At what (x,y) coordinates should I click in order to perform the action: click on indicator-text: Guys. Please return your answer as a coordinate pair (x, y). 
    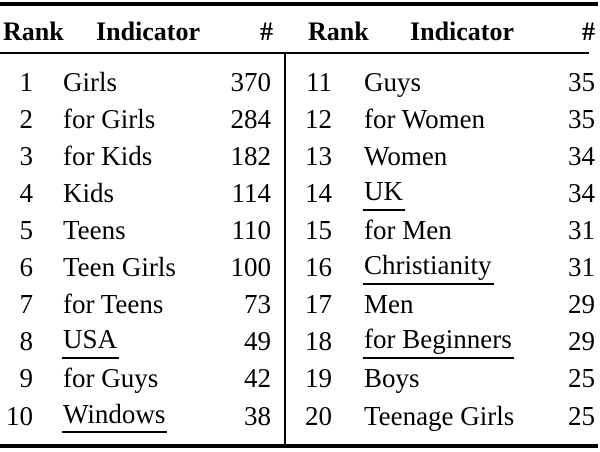
    Looking at the image, I should click on (393, 81).